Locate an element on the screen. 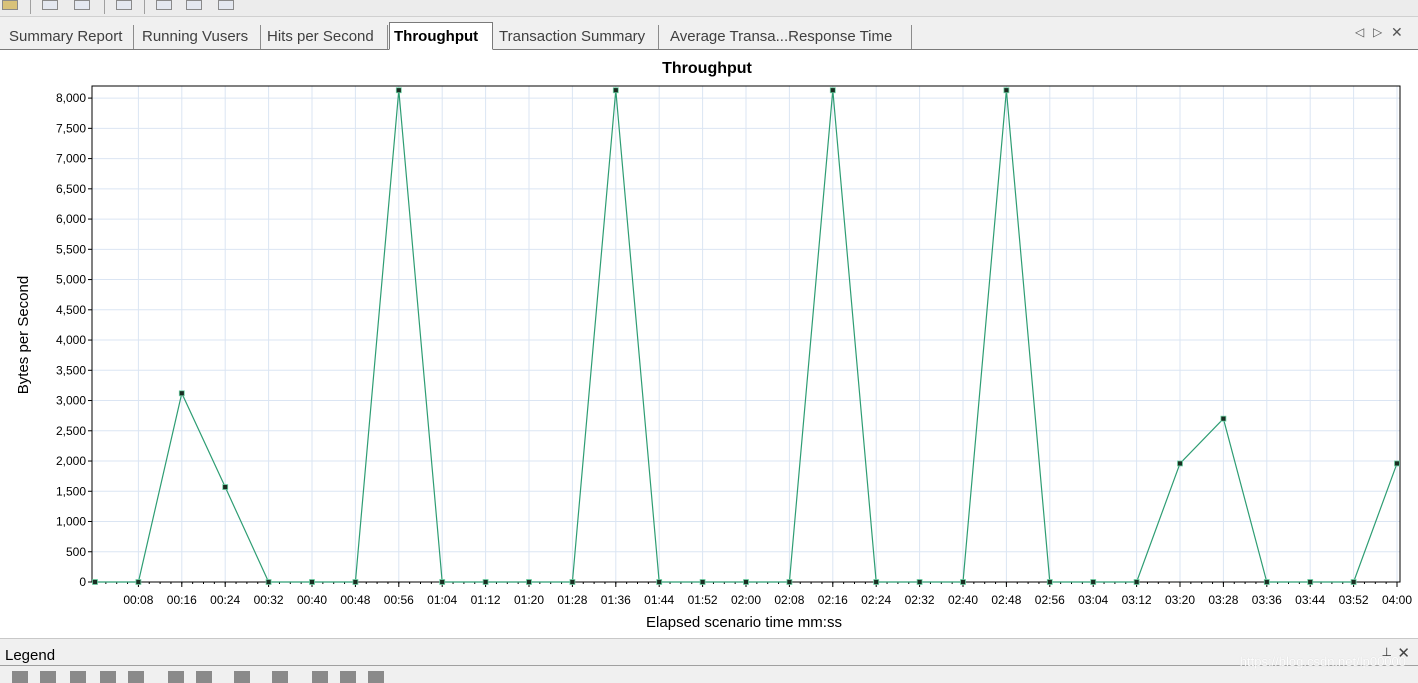 This screenshot has height=683, width=1418. x-axis-label: Elapsed scenario time mm:ss is located at coordinates (744, 622).